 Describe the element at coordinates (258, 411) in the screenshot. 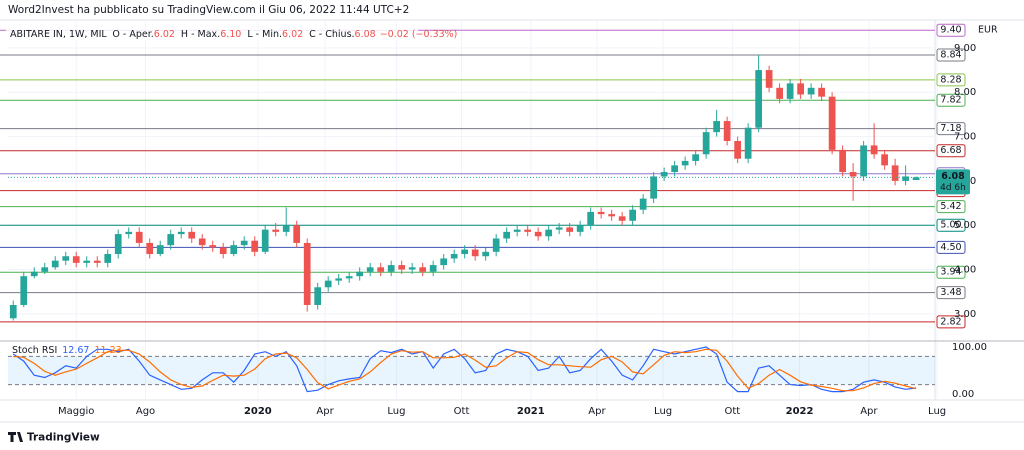

I see `x-tick-label: 2020` at that location.